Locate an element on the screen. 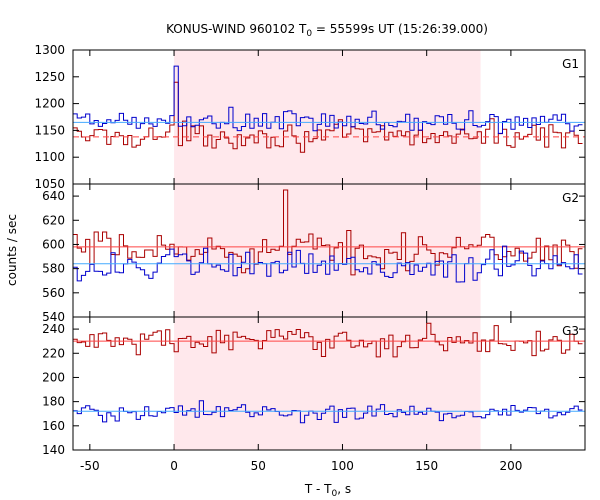 The height and width of the screenshot is (500, 600). x-tick-label: 0 is located at coordinates (174, 466).